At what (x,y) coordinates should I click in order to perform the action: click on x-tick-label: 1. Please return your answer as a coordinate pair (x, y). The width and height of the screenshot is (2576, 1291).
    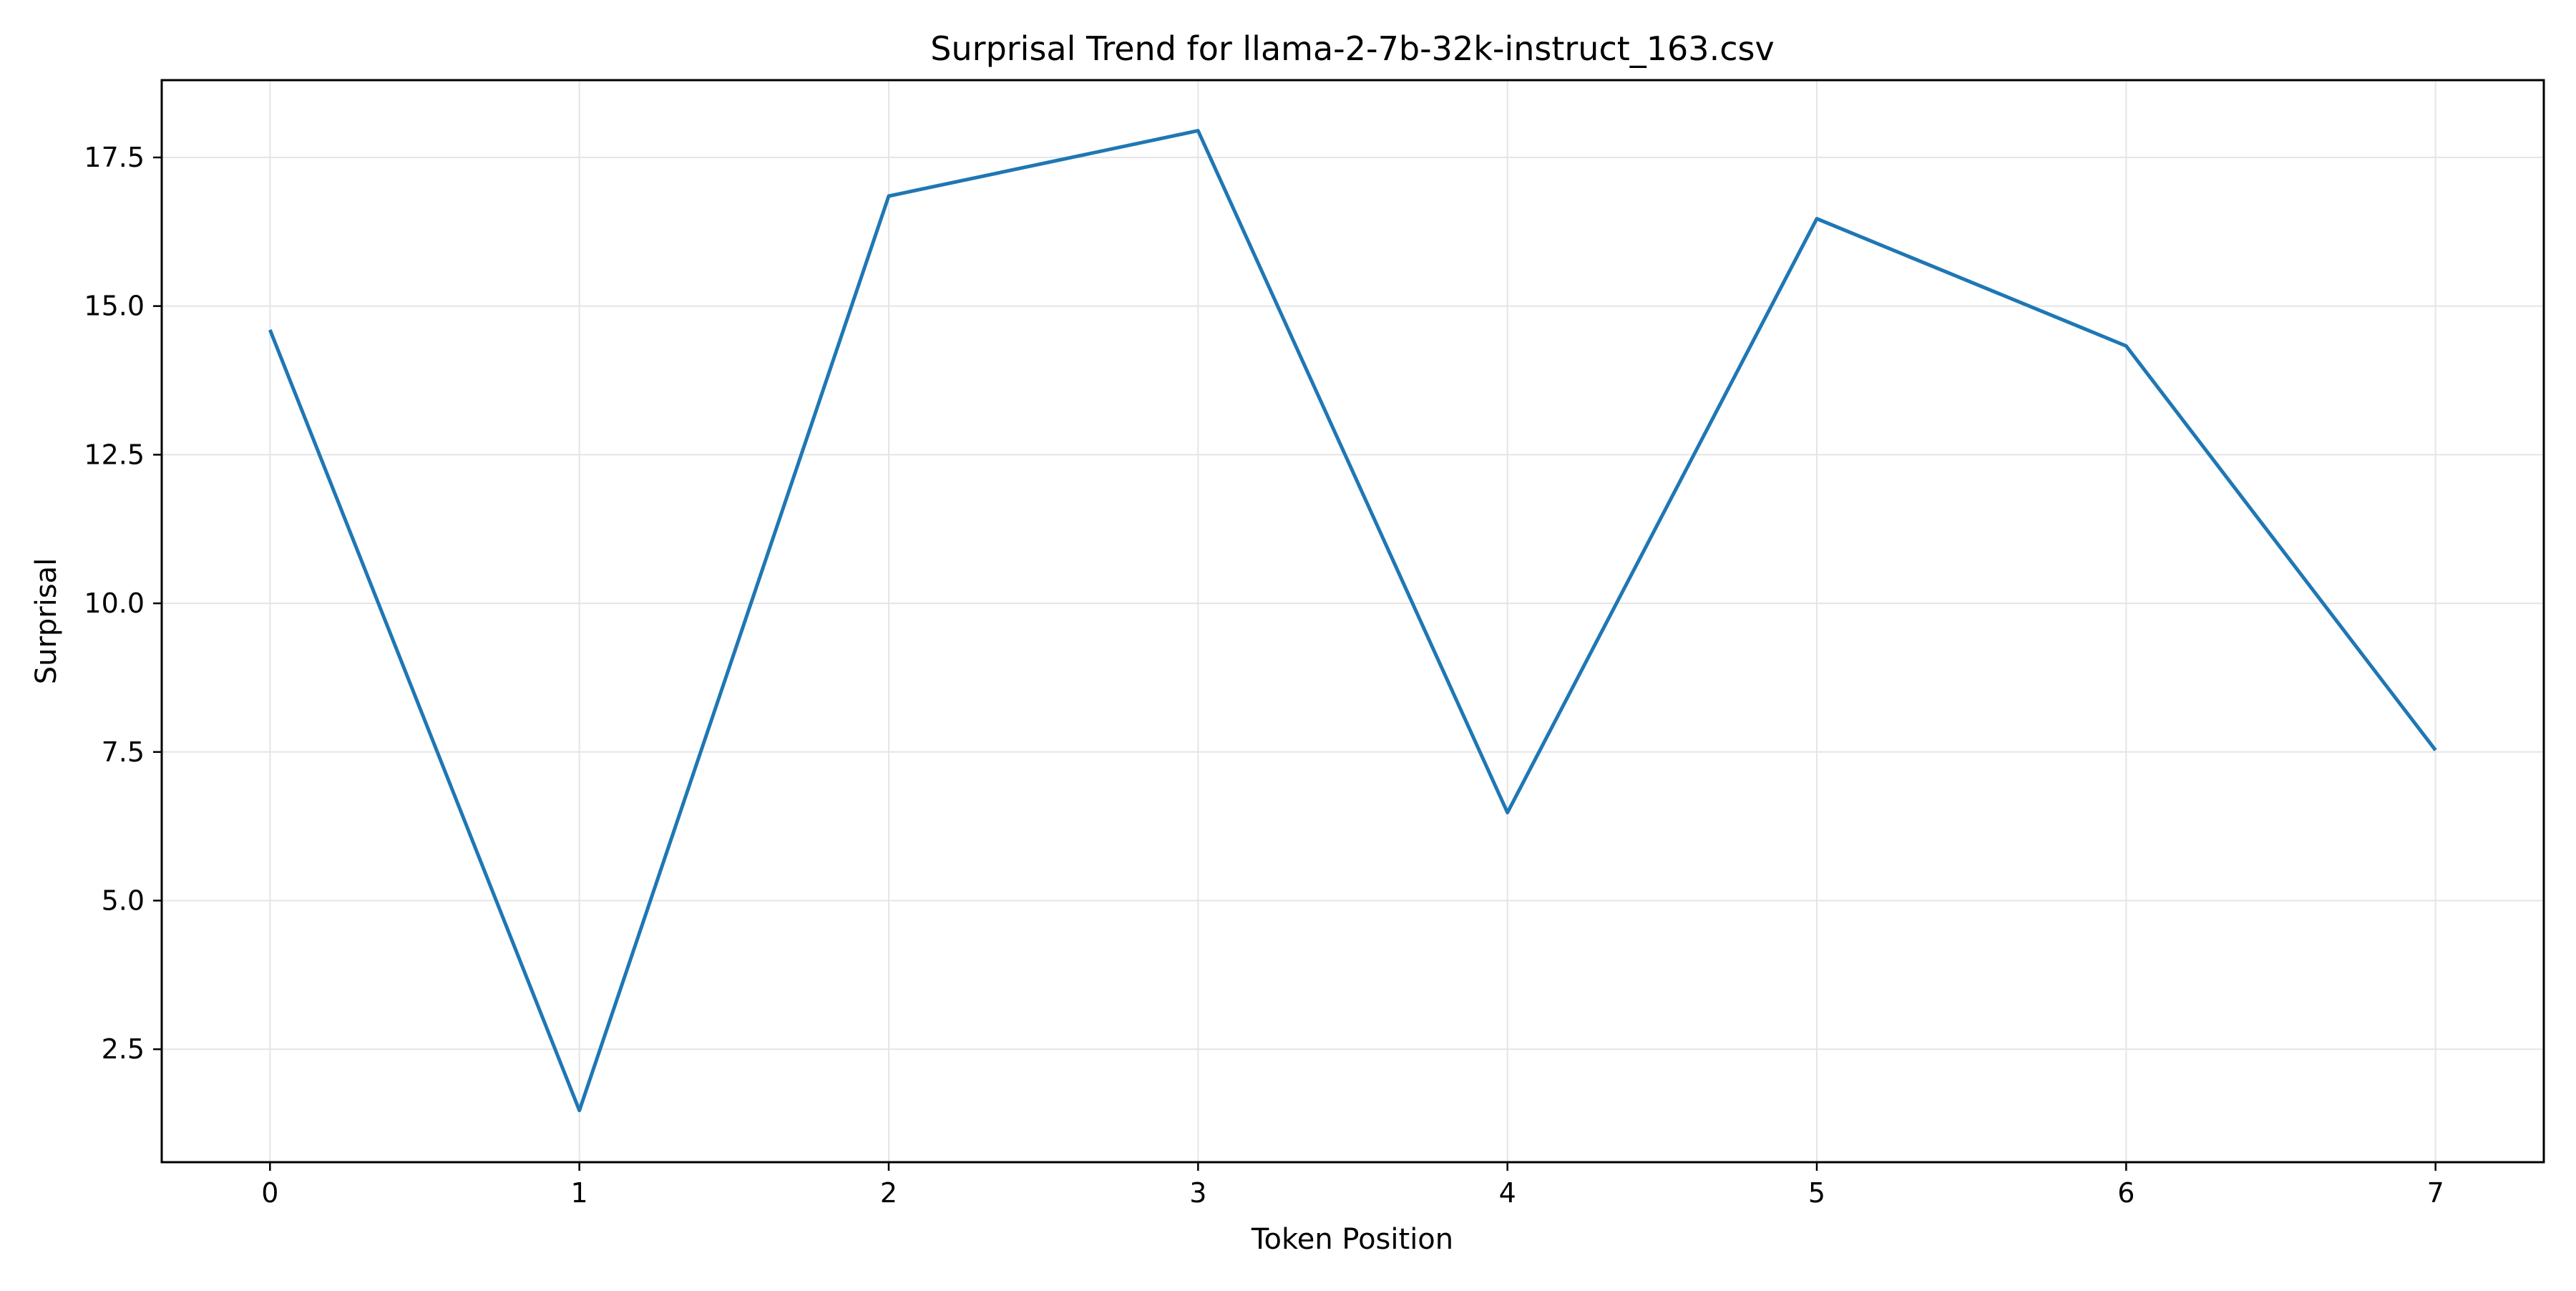
    Looking at the image, I should click on (579, 1193).